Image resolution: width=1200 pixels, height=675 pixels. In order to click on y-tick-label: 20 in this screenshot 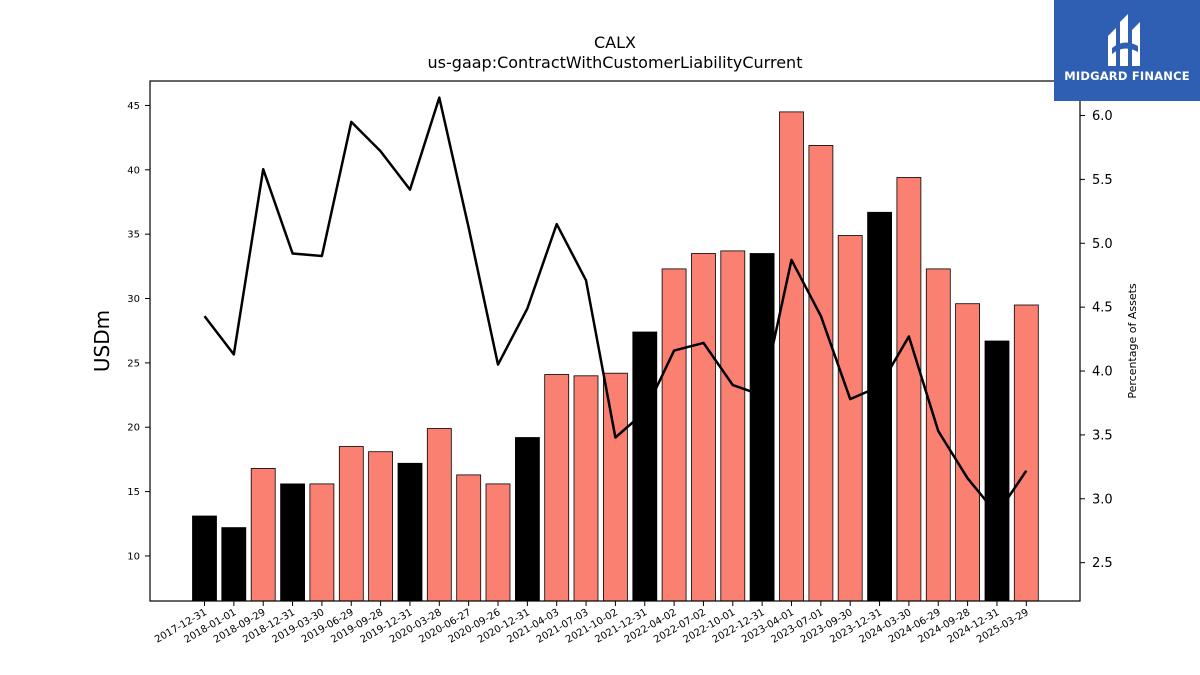, I will do `click(133, 428)`.